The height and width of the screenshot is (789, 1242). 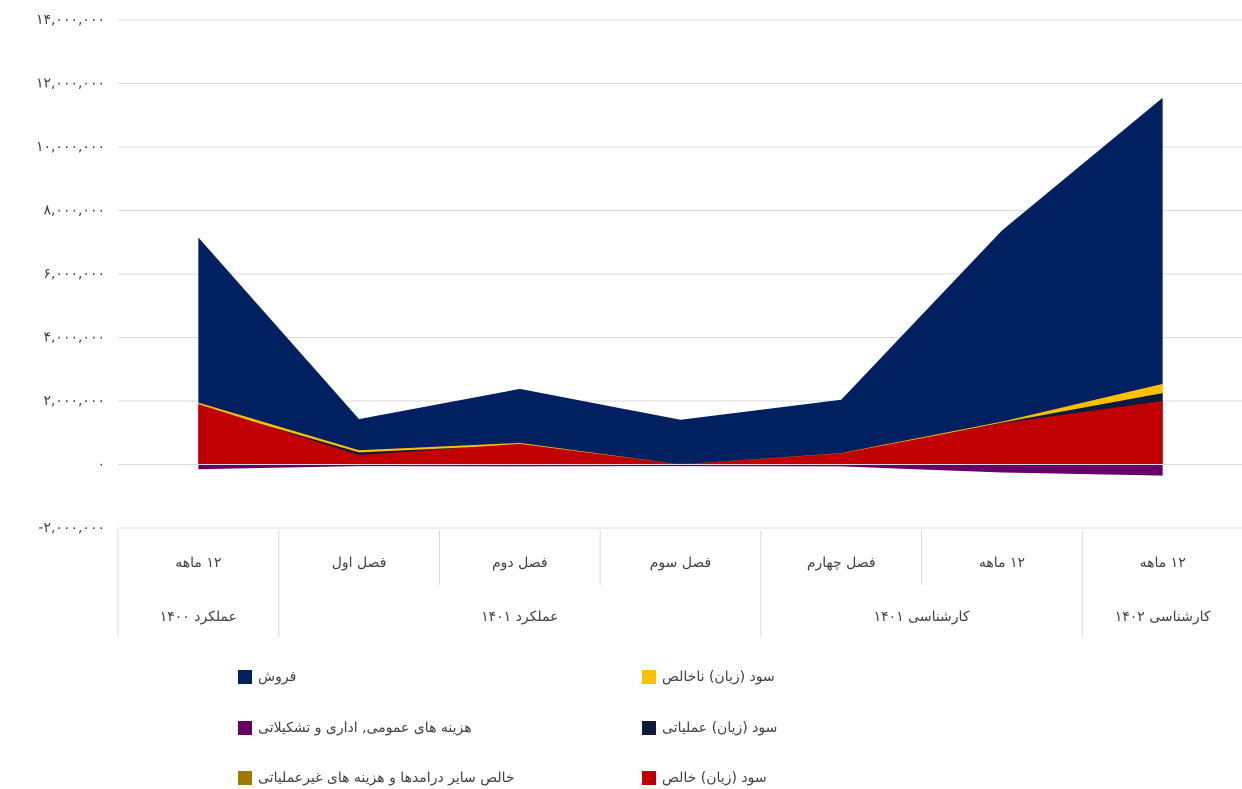 What do you see at coordinates (841, 563) in the screenshot?
I see `x-tick-label: فصل چهارم` at bounding box center [841, 563].